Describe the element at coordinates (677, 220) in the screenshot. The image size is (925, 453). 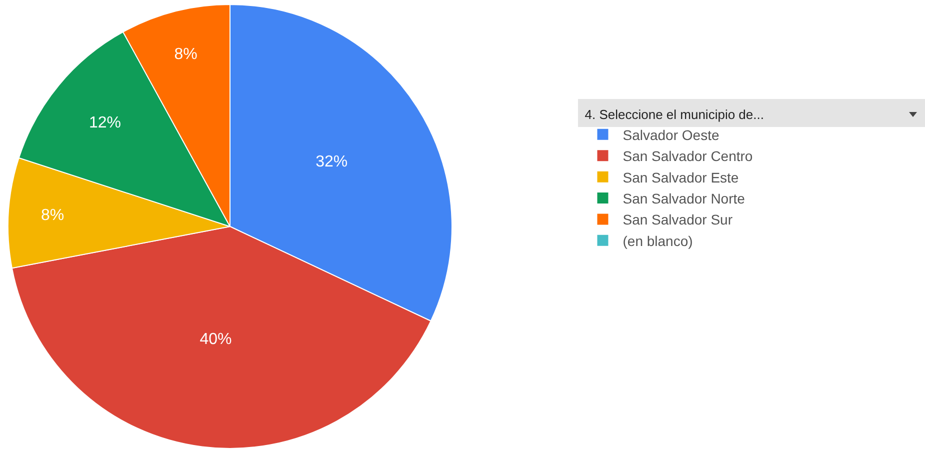
I see `legend-label: San Salvador Sur` at that location.